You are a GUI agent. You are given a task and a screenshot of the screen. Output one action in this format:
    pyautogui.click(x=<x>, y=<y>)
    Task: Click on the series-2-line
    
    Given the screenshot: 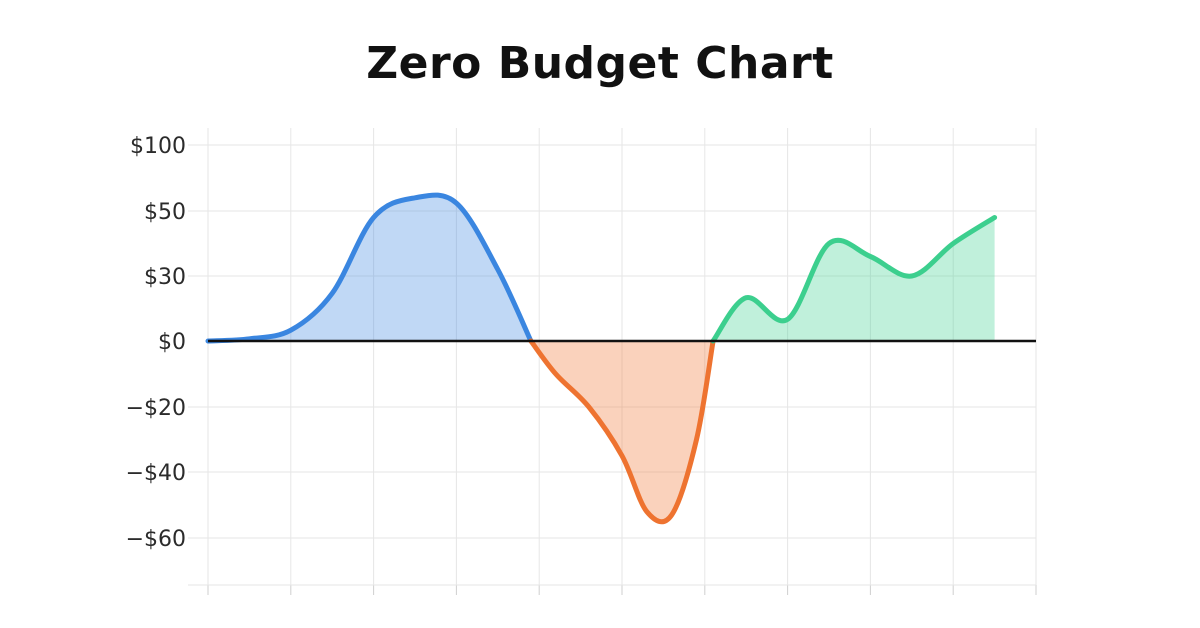 What is the action you would take?
    pyautogui.click(x=622, y=431)
    